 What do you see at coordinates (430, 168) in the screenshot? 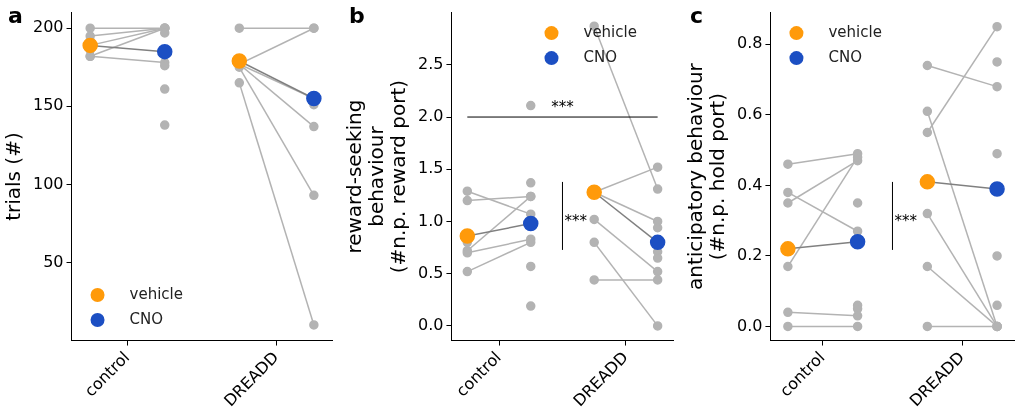
I see `y-tick-label: 1.5` at bounding box center [430, 168].